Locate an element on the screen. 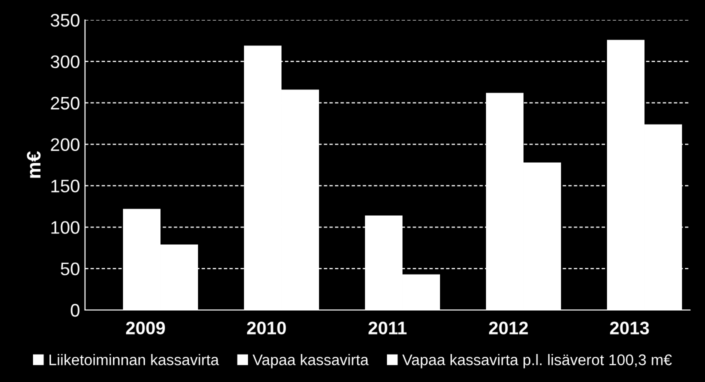 This screenshot has height=382, width=705. x-tick-label: 2010 is located at coordinates (266, 328).